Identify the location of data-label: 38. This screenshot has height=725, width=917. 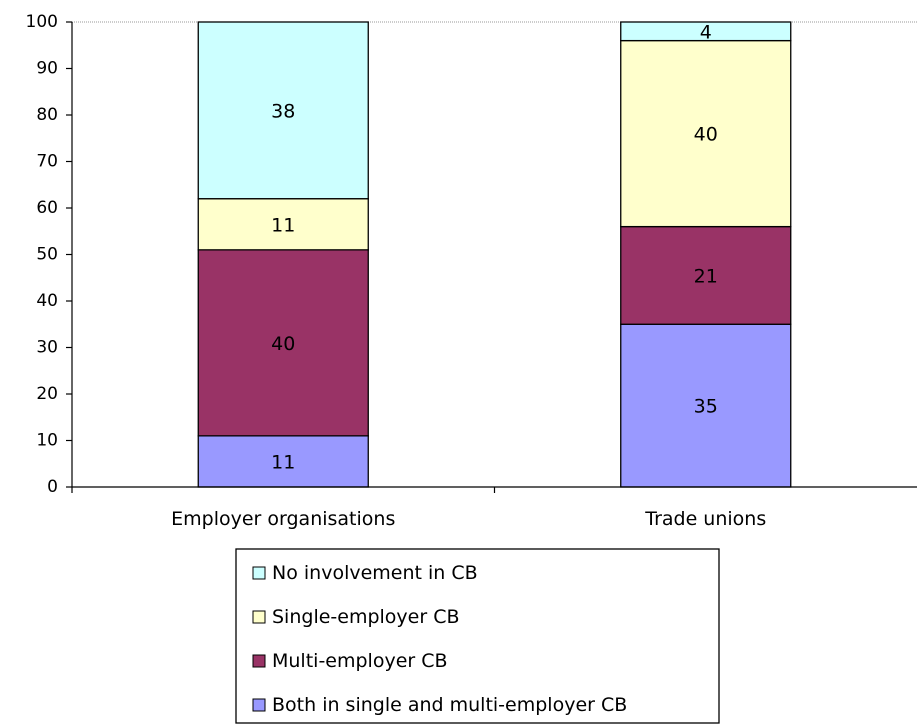
(283, 111).